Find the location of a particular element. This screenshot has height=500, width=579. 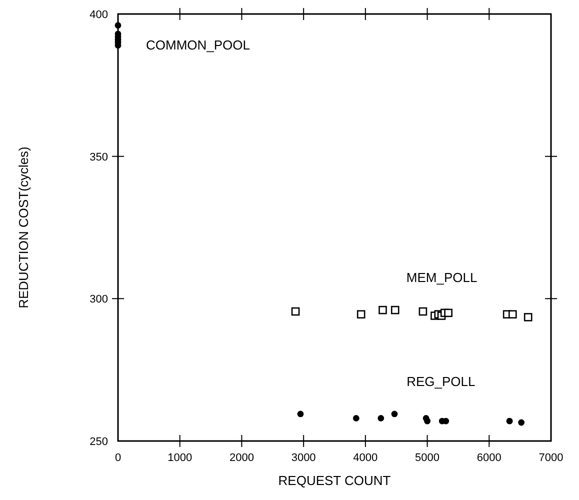

x-tick-label: 7000 is located at coordinates (551, 458).